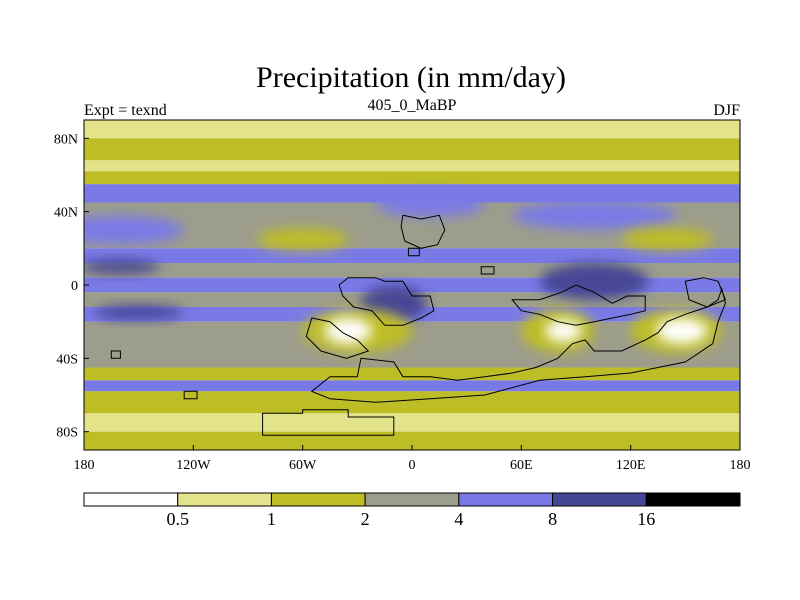 This screenshot has height=600, width=800. What do you see at coordinates (423, 231) in the screenshot?
I see `landmass-north-island` at bounding box center [423, 231].